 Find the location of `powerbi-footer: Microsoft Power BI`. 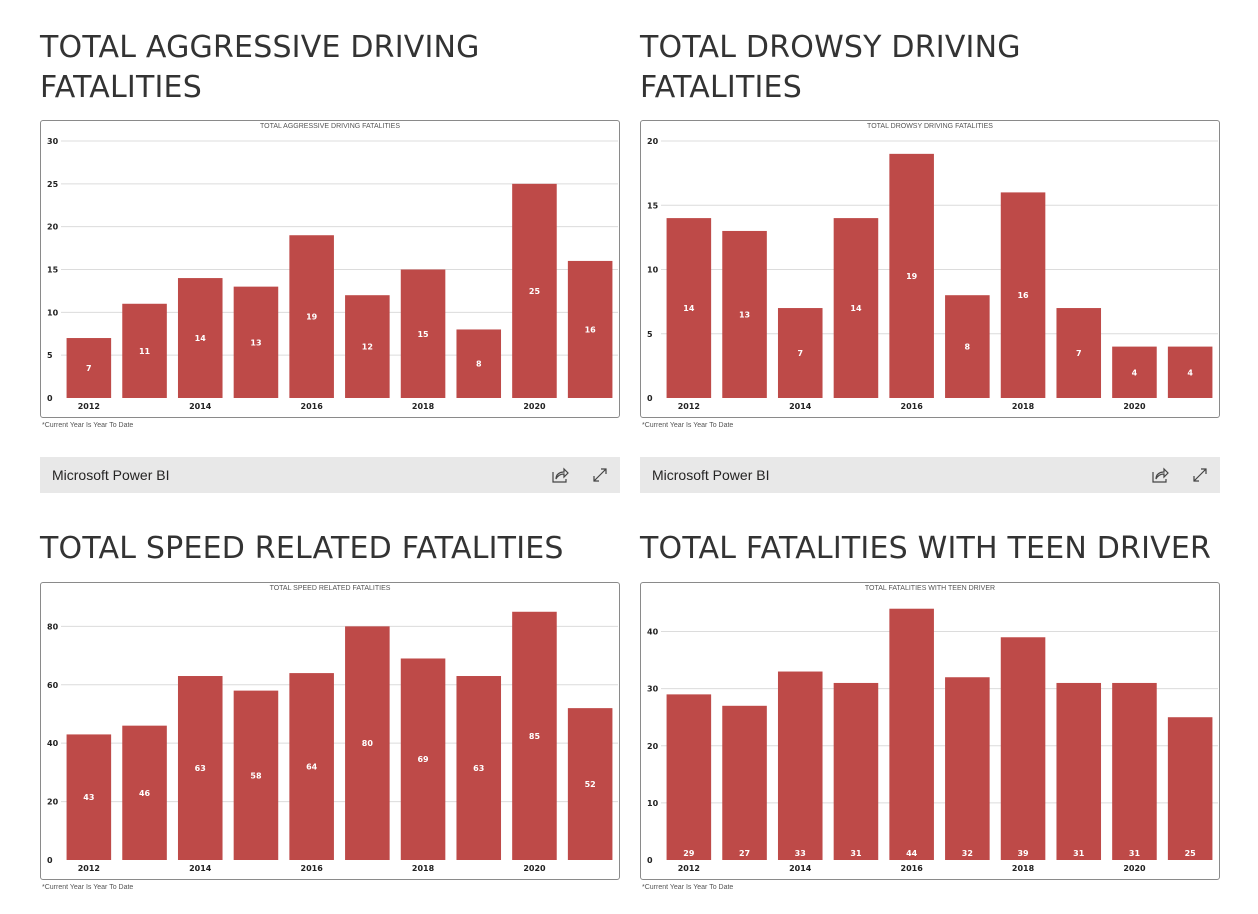

powerbi-footer: Microsoft Power BI is located at coordinates (330, 475).